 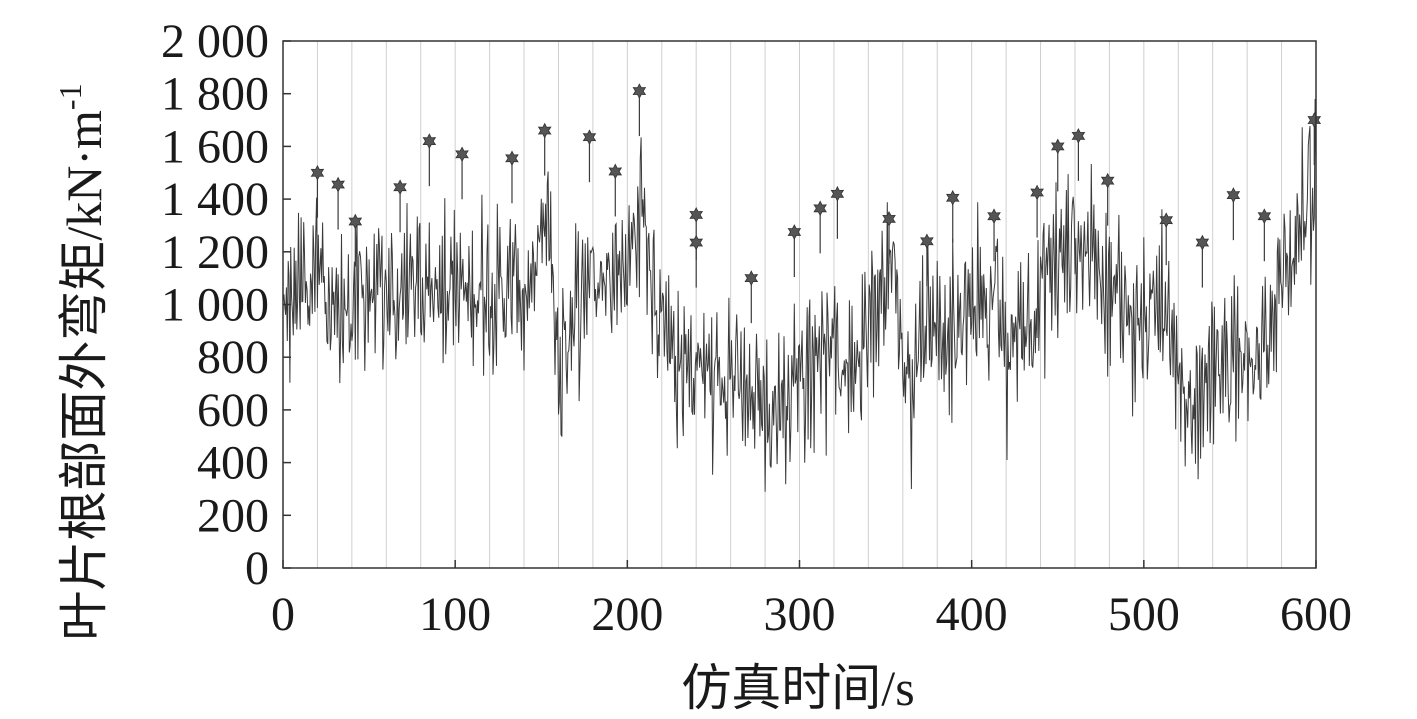 What do you see at coordinates (233, 410) in the screenshot?
I see `y-tick-label: 600` at bounding box center [233, 410].